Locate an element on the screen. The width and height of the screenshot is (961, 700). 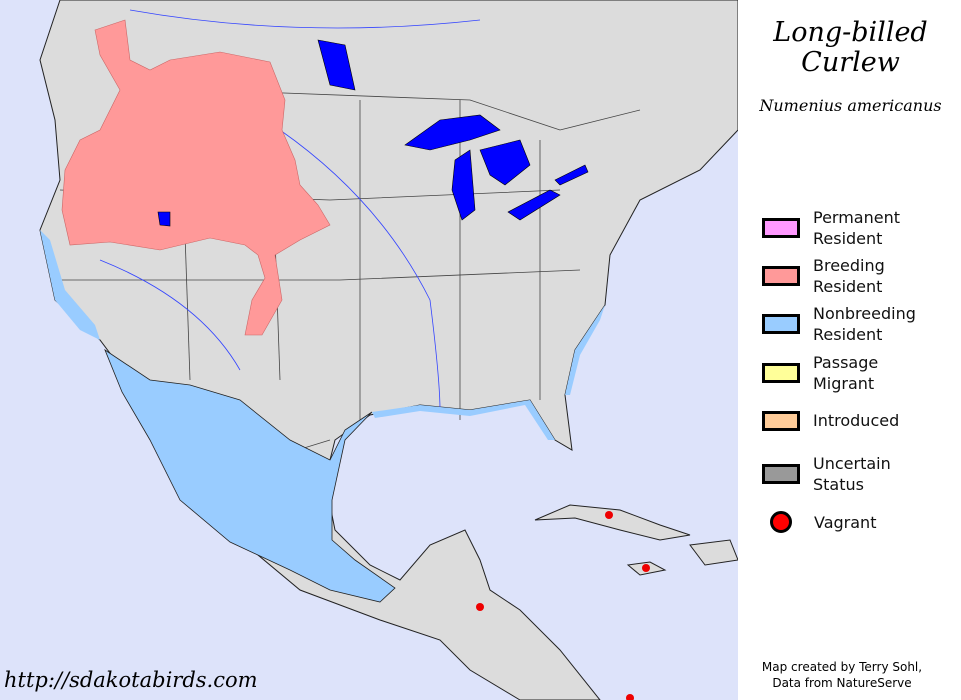
legend-label: Vagrant is located at coordinates (845, 522).